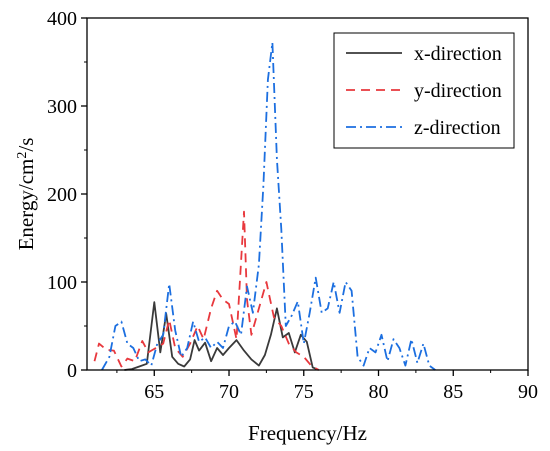 The width and height of the screenshot is (550, 451). What do you see at coordinates (304, 392) in the screenshot?
I see `x-tick-label: 75` at bounding box center [304, 392].